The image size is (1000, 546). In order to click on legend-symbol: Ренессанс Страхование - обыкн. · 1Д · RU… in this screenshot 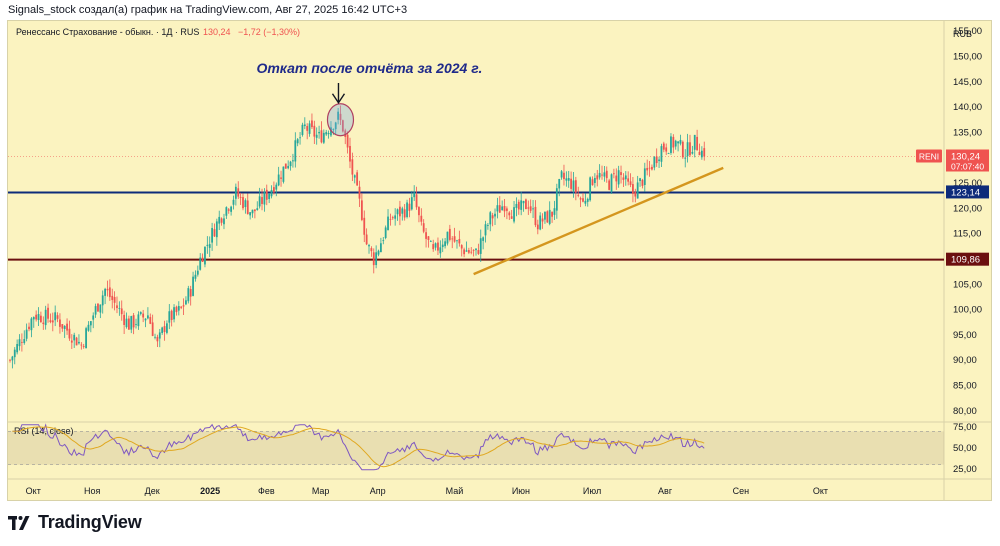, I will do `click(107, 32)`.